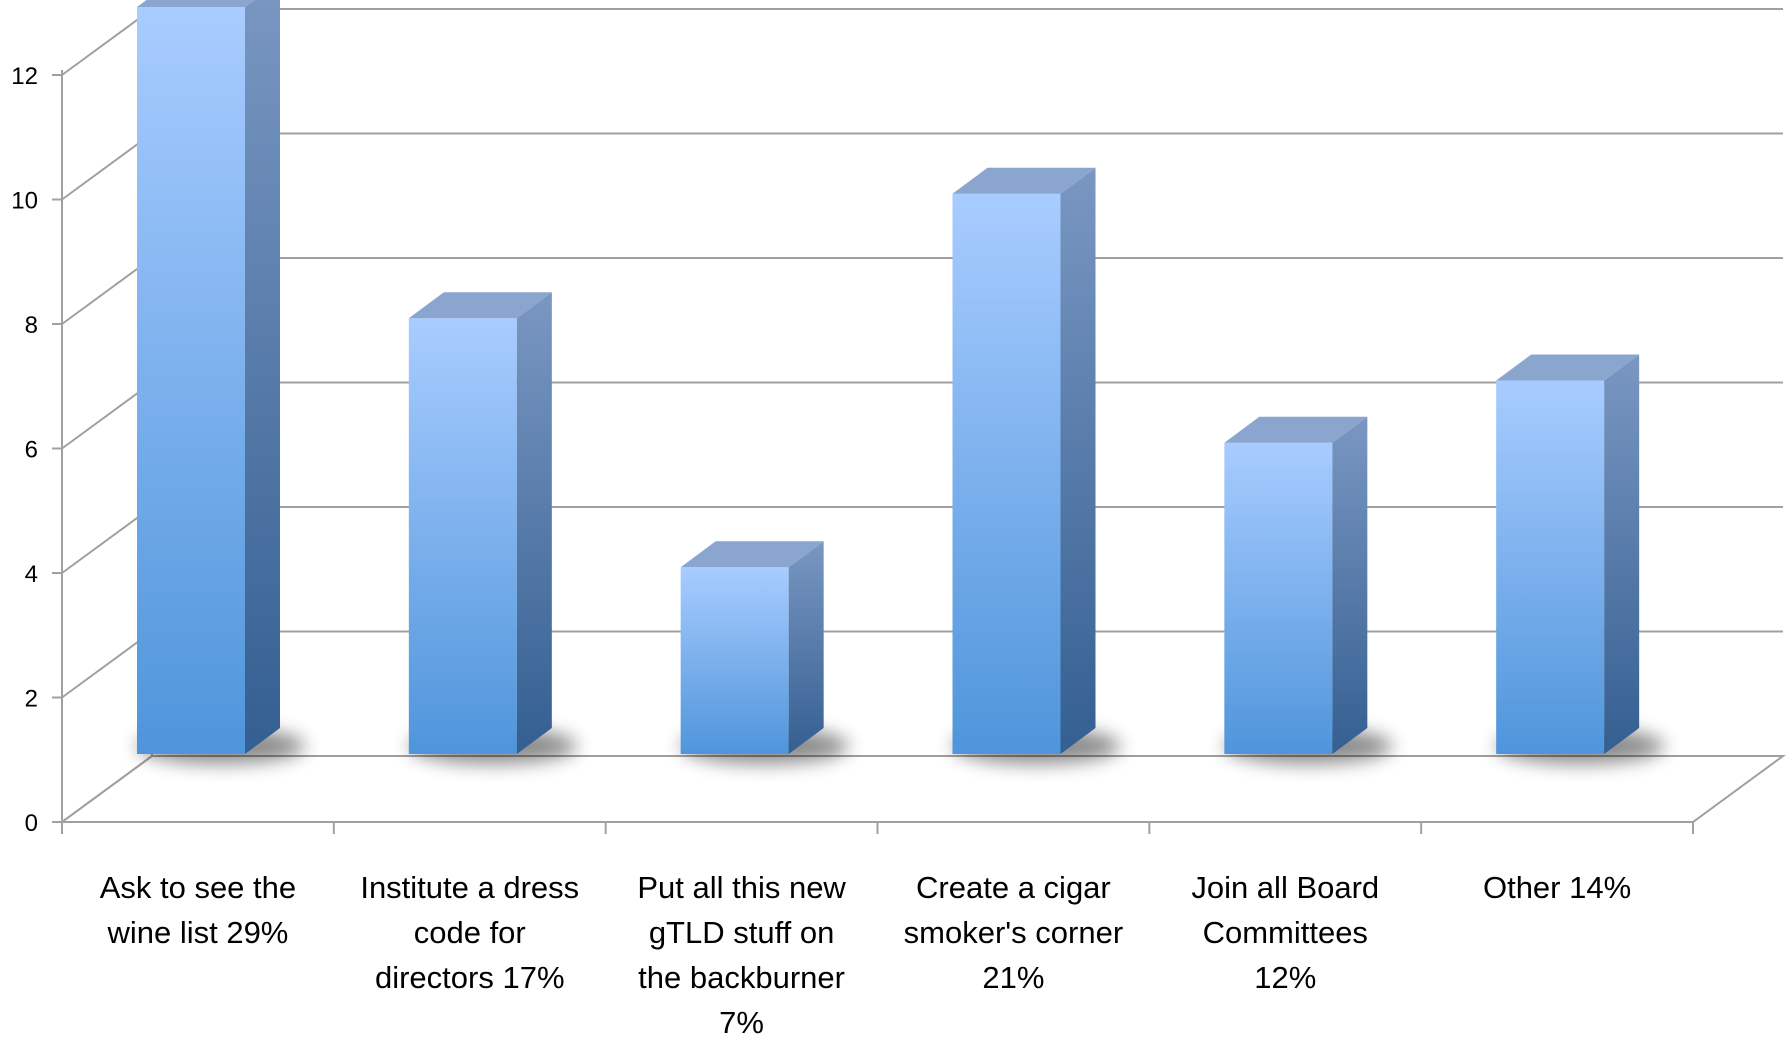  I want to click on x-category-label-line: wine list 29%, so click(197, 932).